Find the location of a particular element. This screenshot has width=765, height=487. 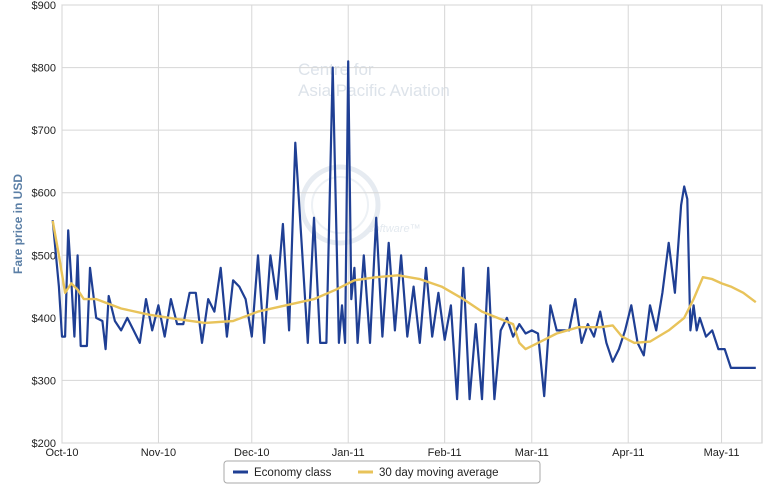

y-tick-label: $200 is located at coordinates (44, 444).